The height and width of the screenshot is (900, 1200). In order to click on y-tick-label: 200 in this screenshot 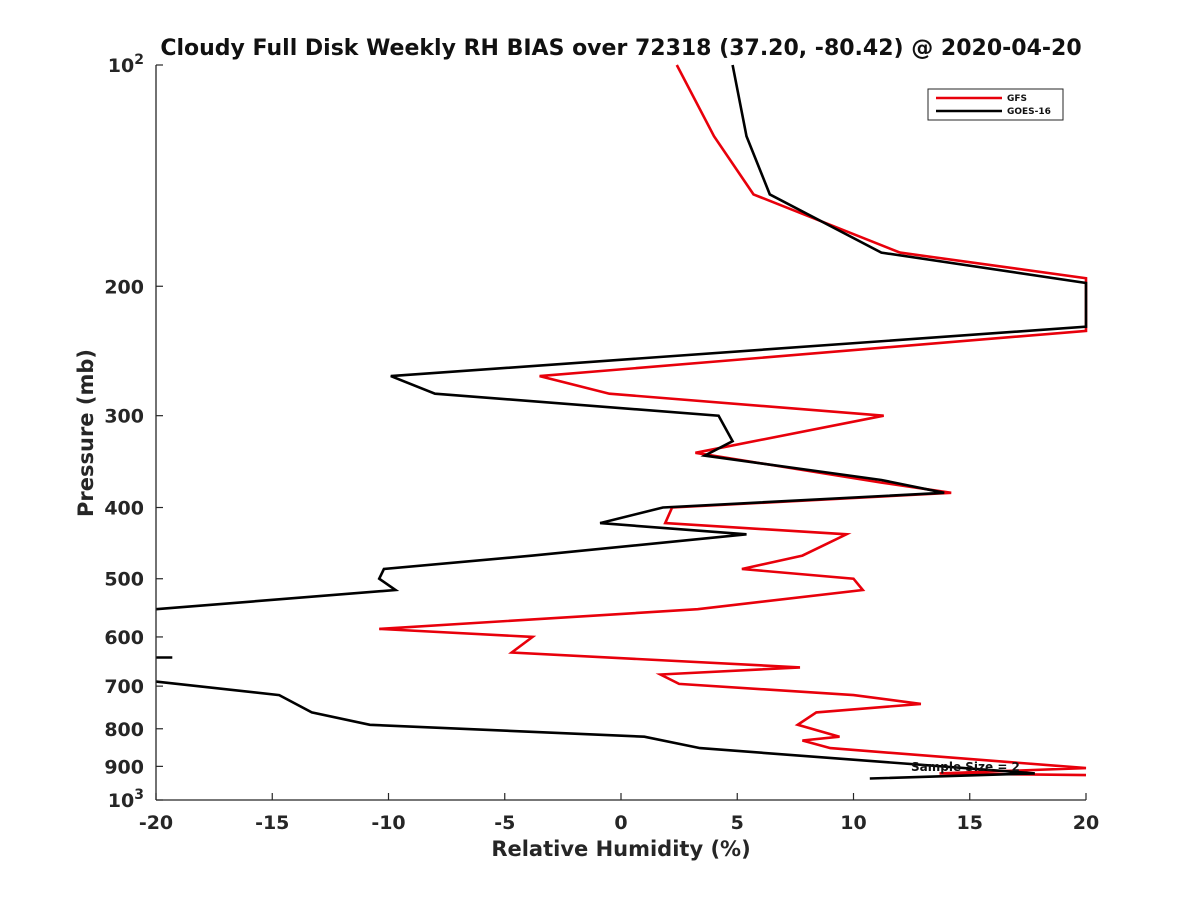, I will do `click(124, 287)`.